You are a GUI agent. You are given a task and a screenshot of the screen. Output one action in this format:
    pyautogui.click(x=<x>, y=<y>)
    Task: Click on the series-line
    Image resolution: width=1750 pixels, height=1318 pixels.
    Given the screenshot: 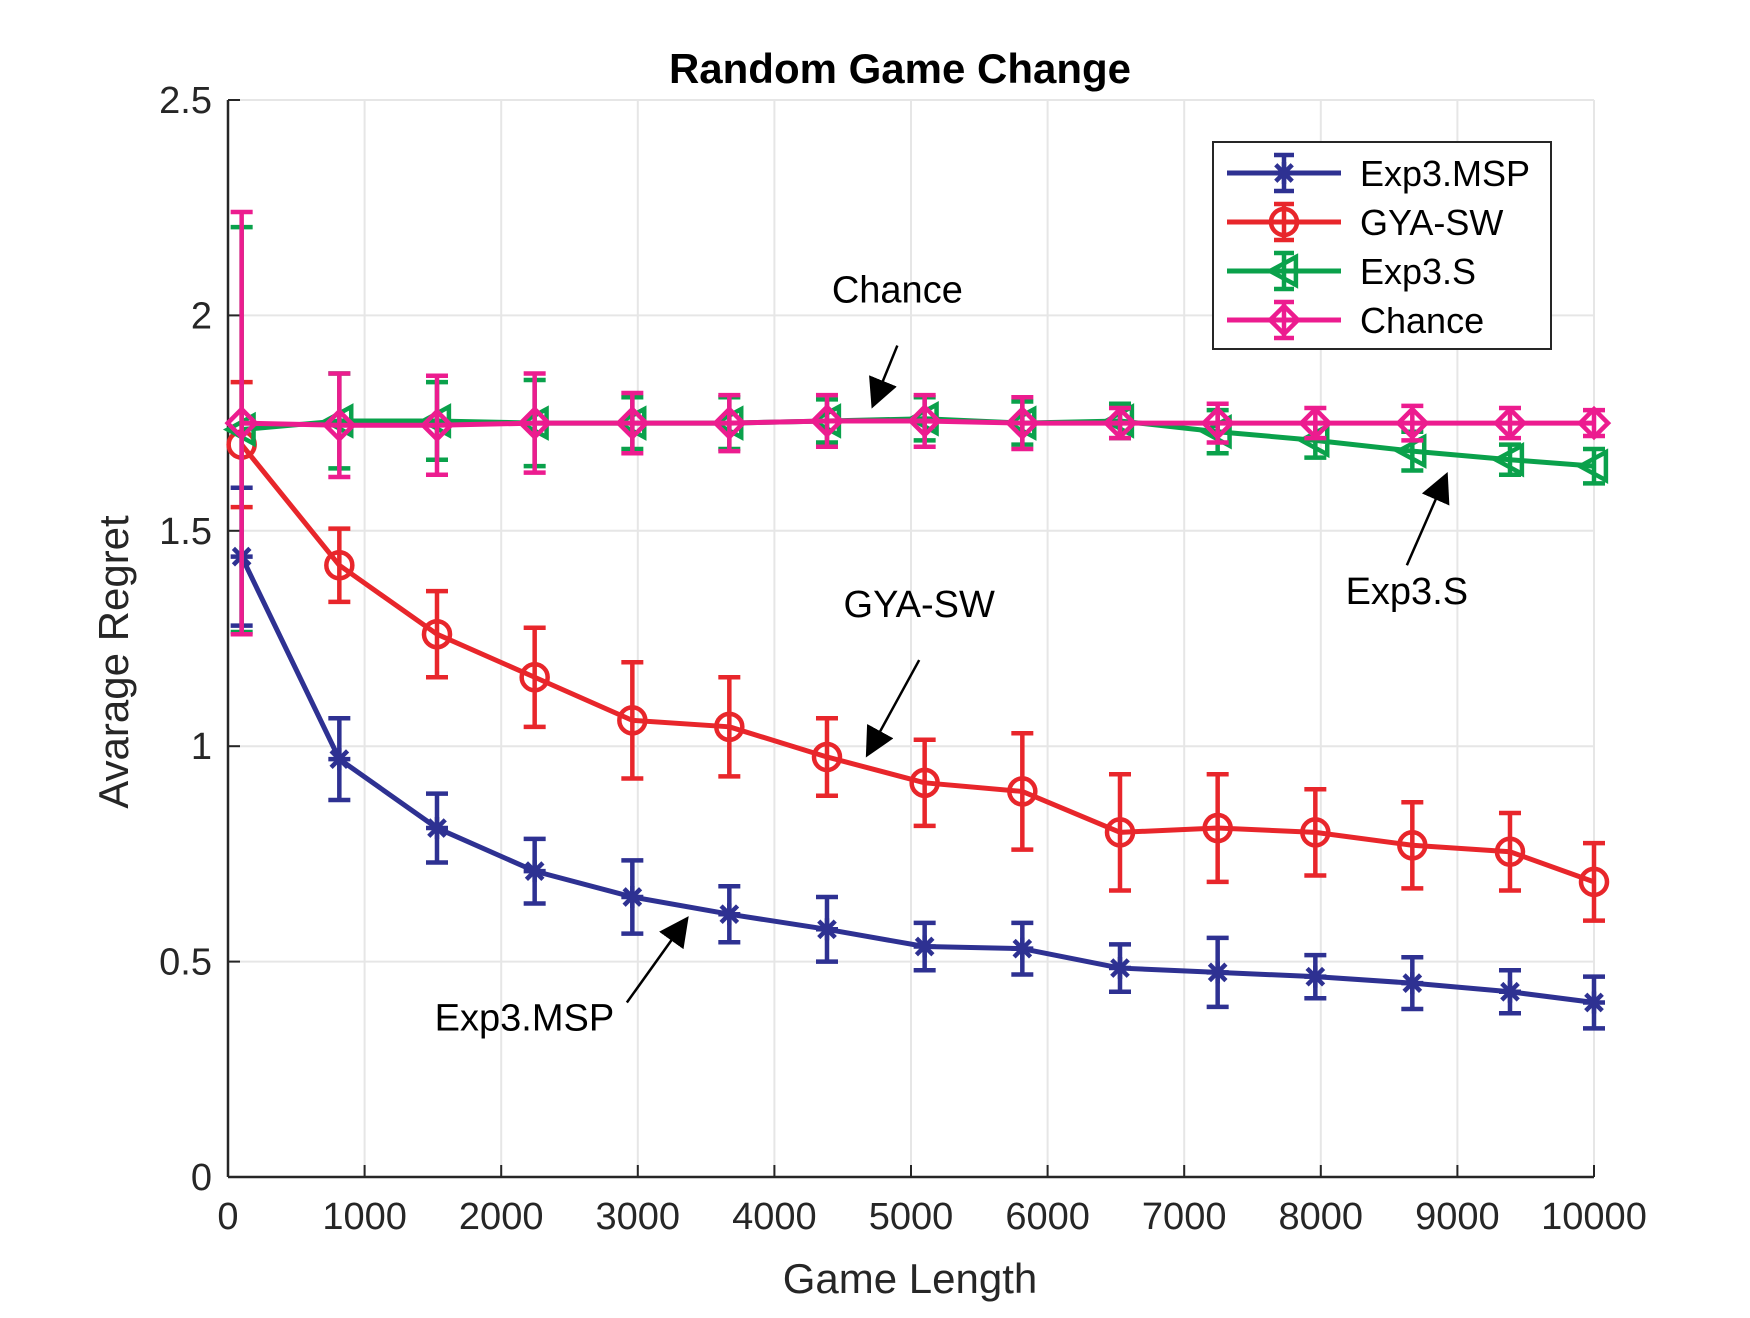 What is the action you would take?
    pyautogui.click(x=917, y=423)
    